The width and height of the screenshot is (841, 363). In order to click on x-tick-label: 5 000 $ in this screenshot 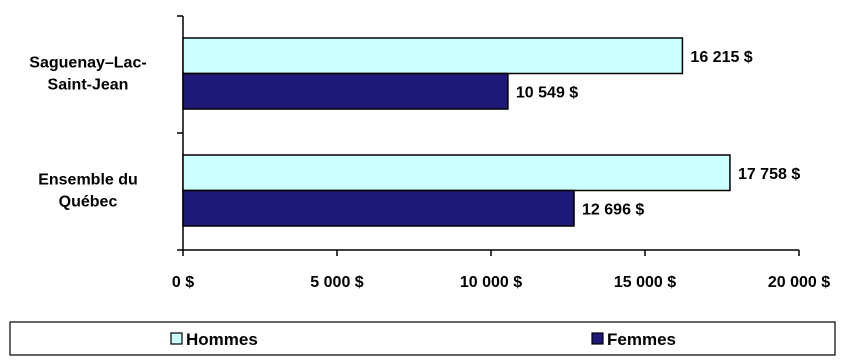, I will do `click(336, 282)`.